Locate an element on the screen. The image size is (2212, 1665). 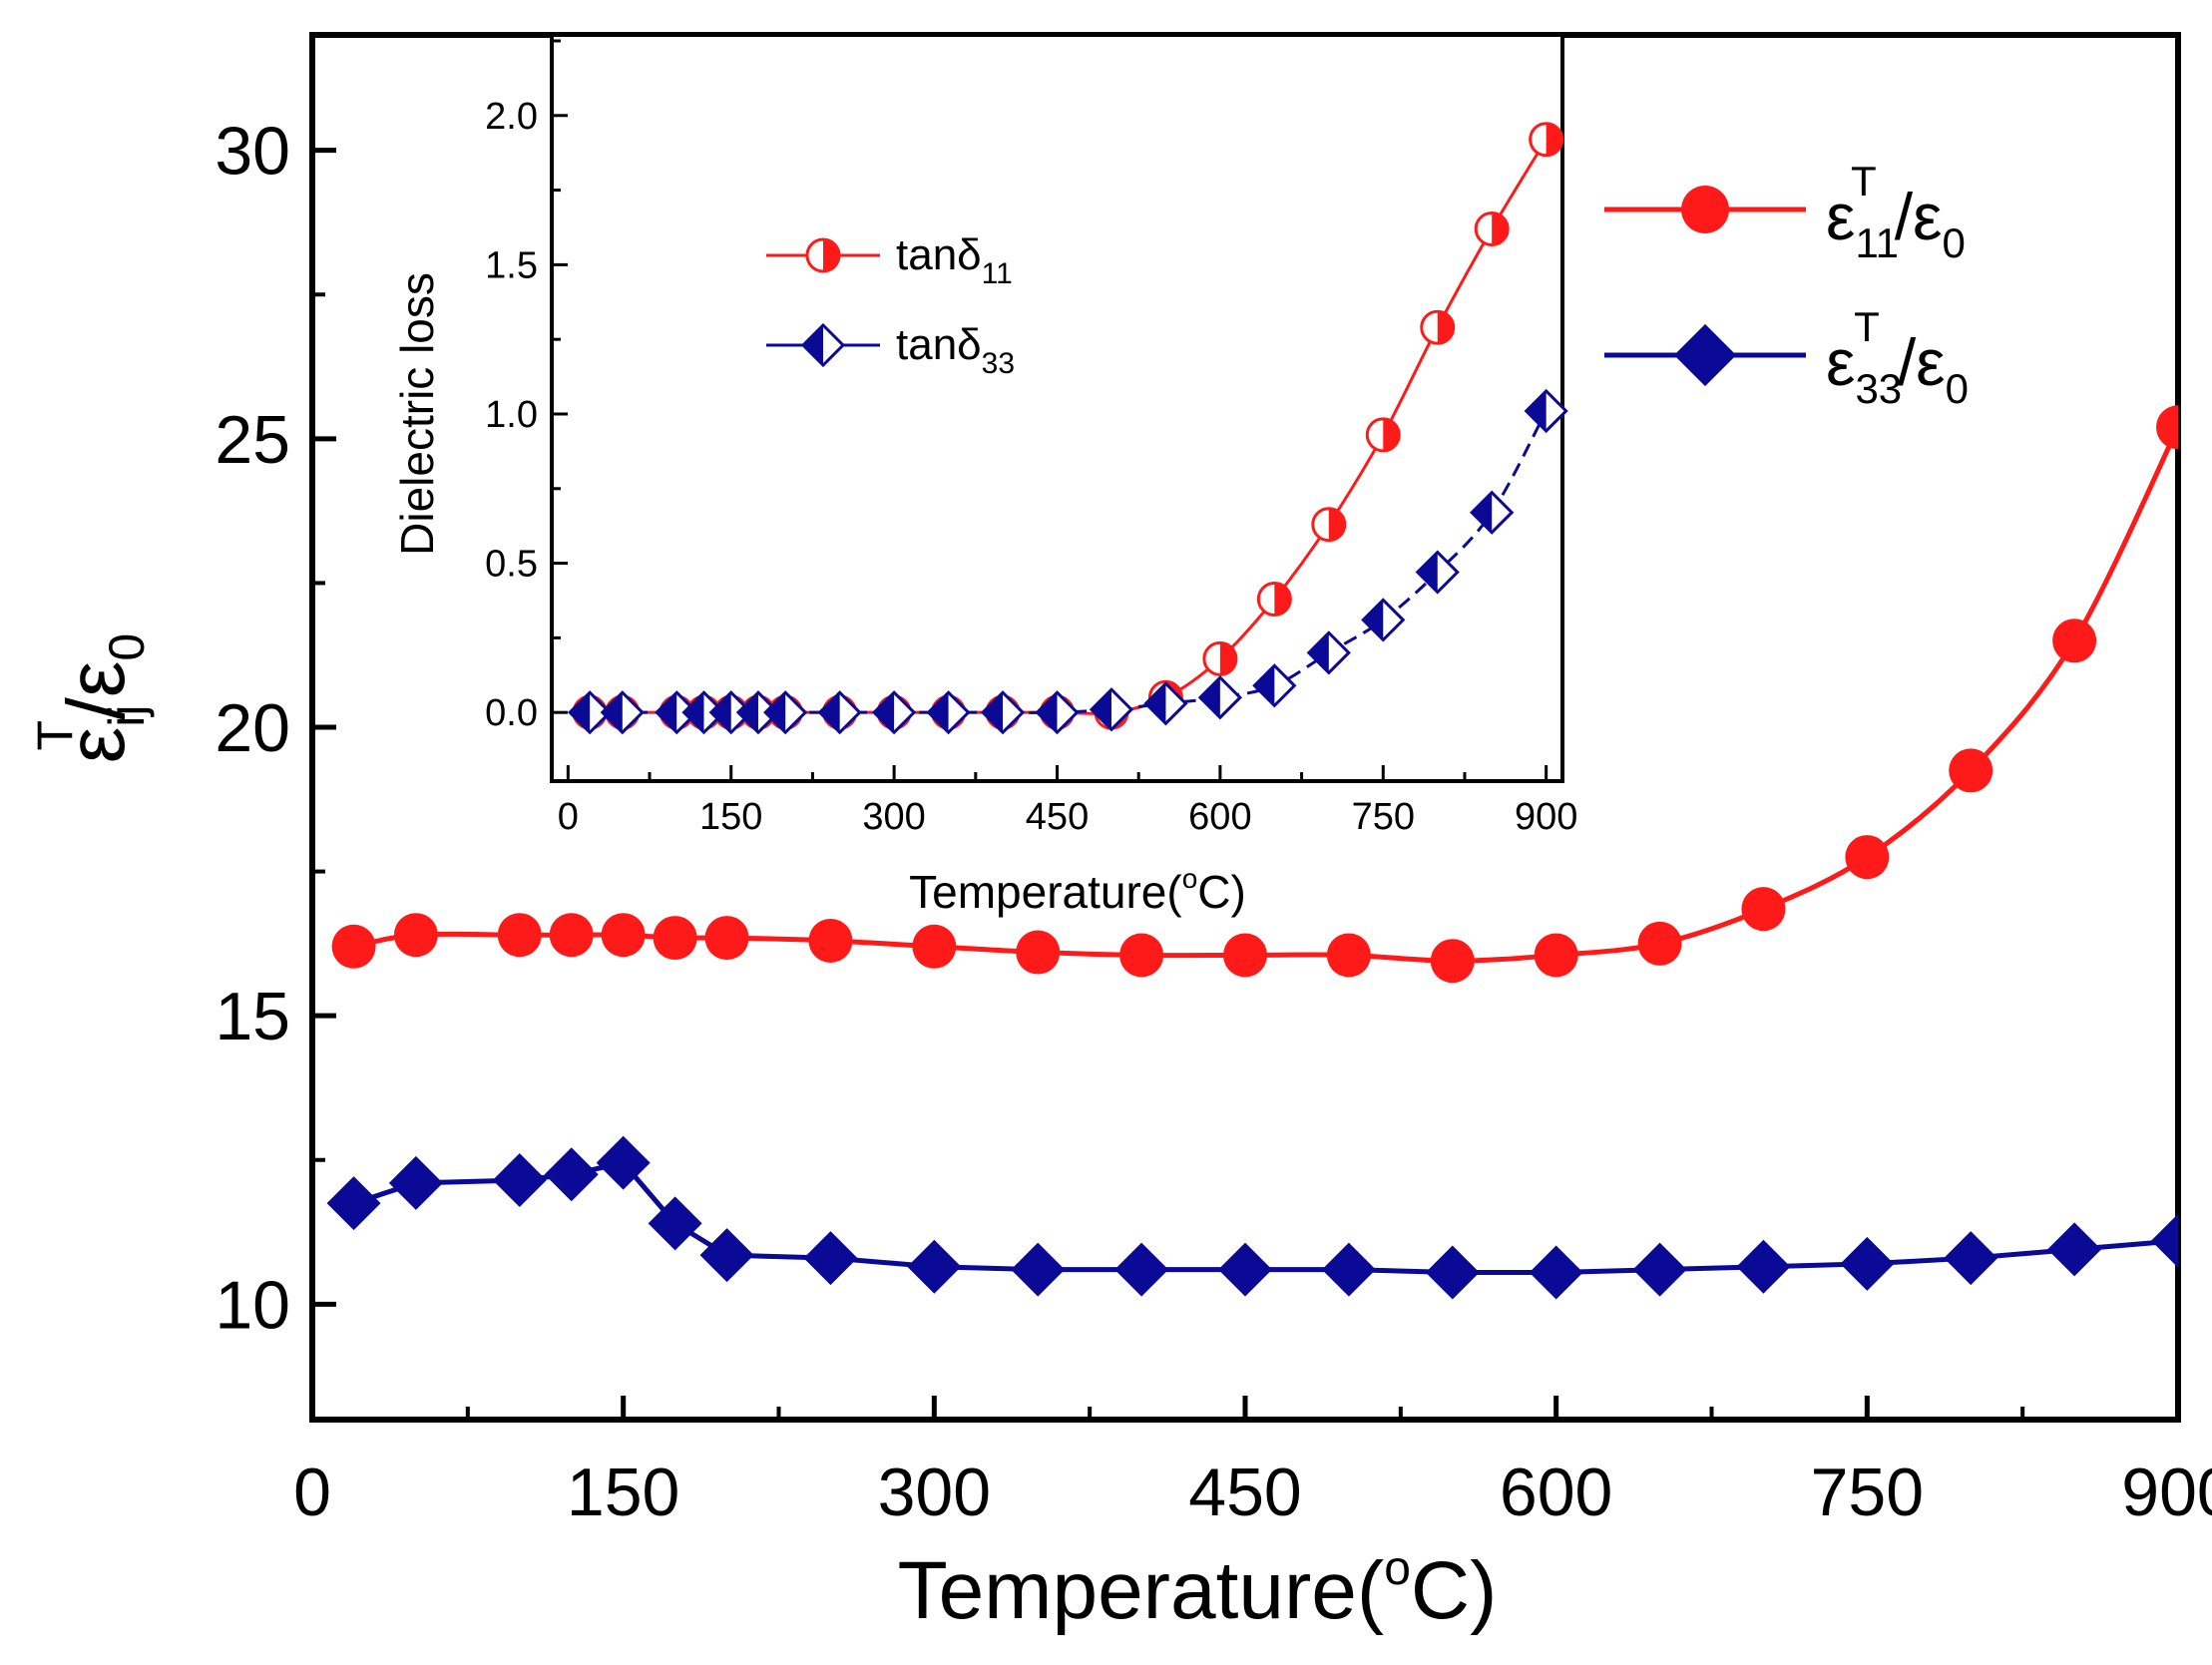
inset-point-tan33-800-fill is located at coordinates (1427, 572).